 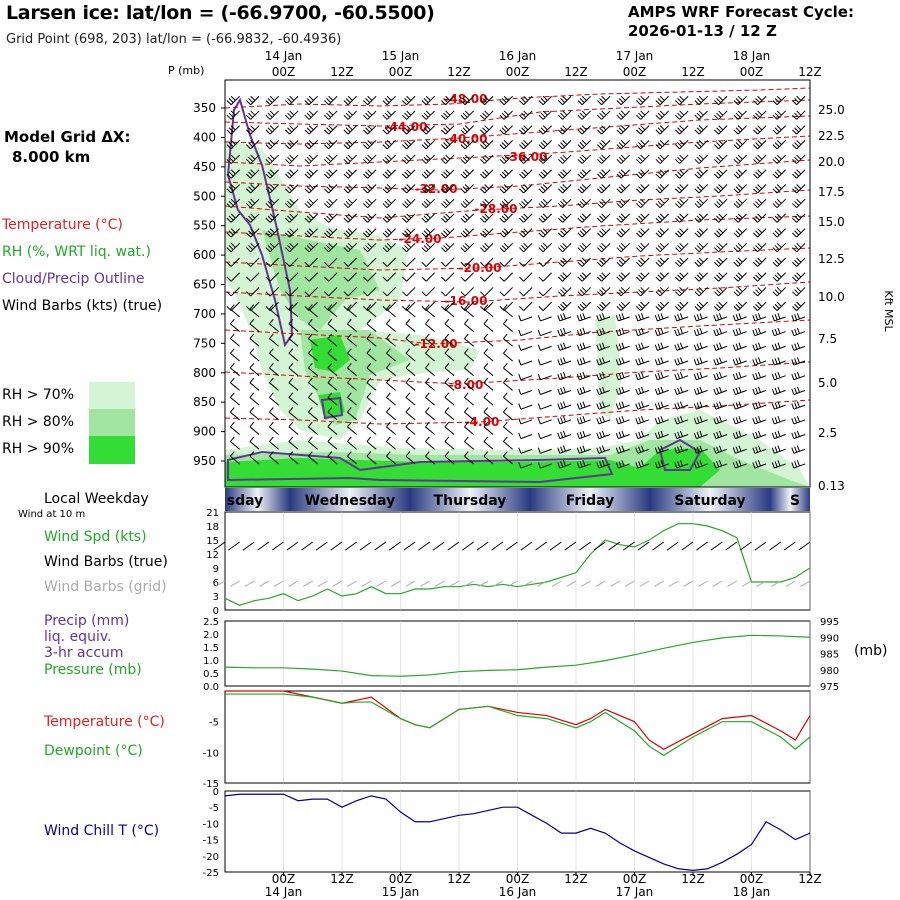 What do you see at coordinates (752, 56) in the screenshot?
I see `top-date-label: 18 Jan` at bounding box center [752, 56].